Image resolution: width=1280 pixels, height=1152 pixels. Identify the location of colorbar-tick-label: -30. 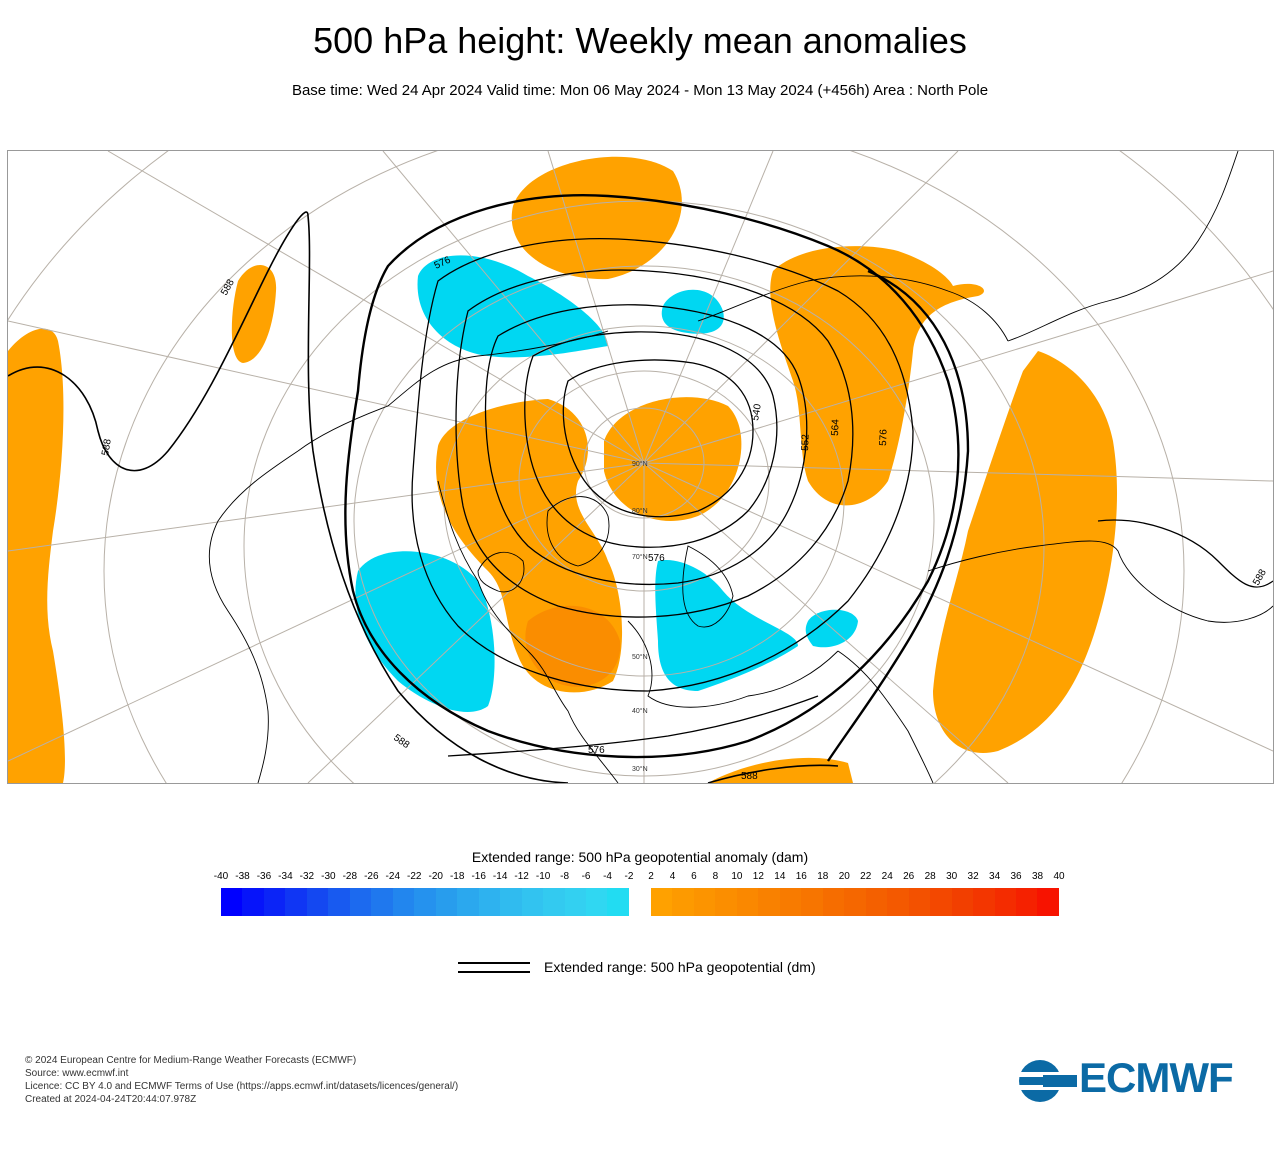
(328, 876).